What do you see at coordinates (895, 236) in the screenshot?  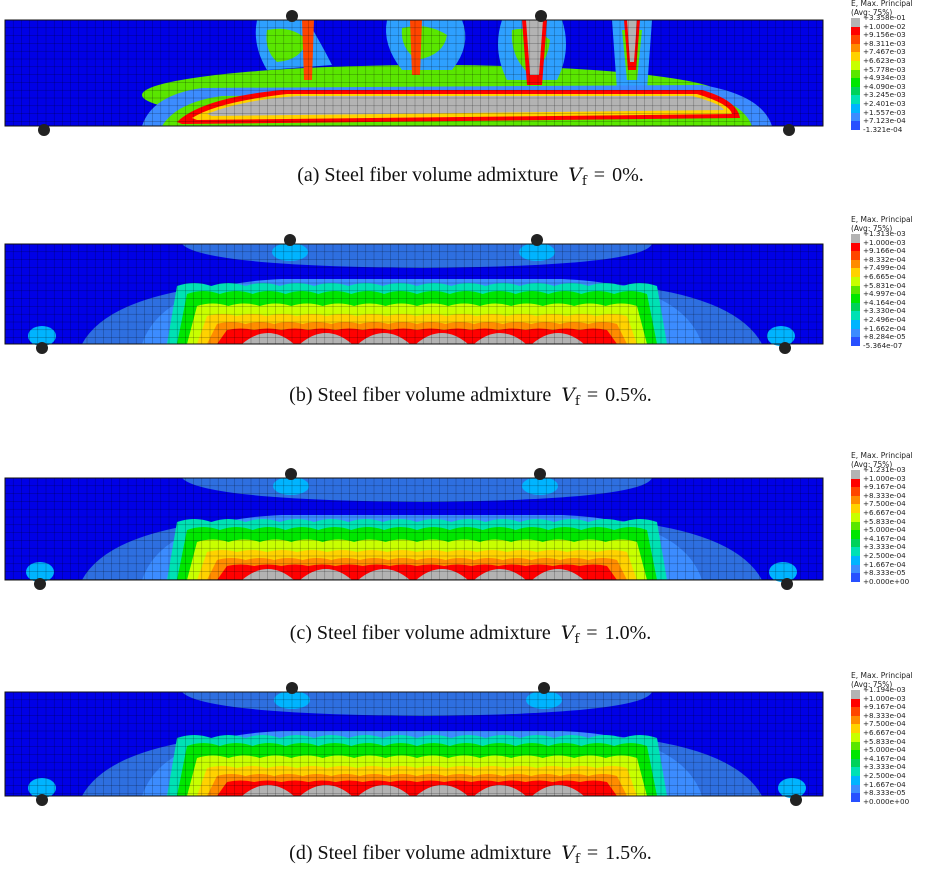 I see `legend-entry: +1.313e-03` at bounding box center [895, 236].